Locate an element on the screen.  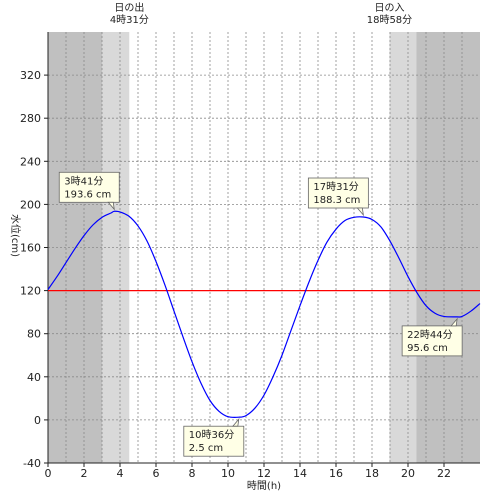
annotation-callout: 22時44分 95.6 cm is located at coordinates (432, 337).